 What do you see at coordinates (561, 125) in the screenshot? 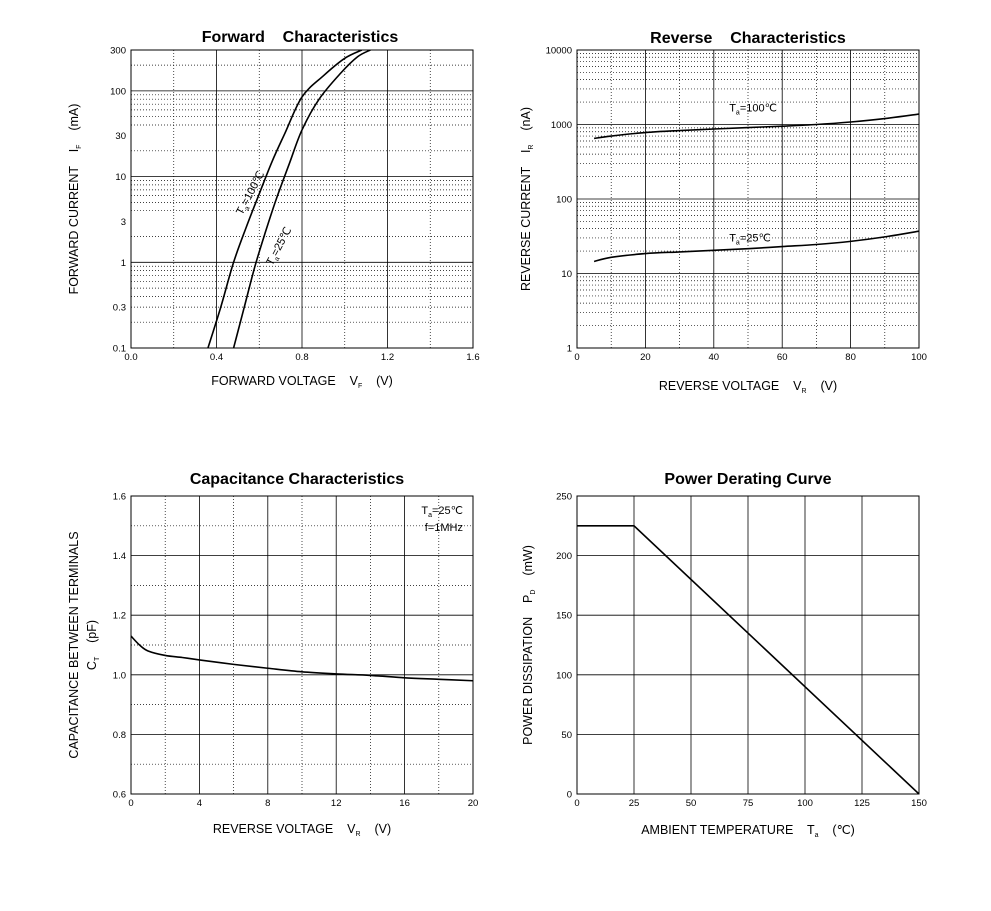
I see `reverse-y-tick-label: 1000` at bounding box center [561, 125].